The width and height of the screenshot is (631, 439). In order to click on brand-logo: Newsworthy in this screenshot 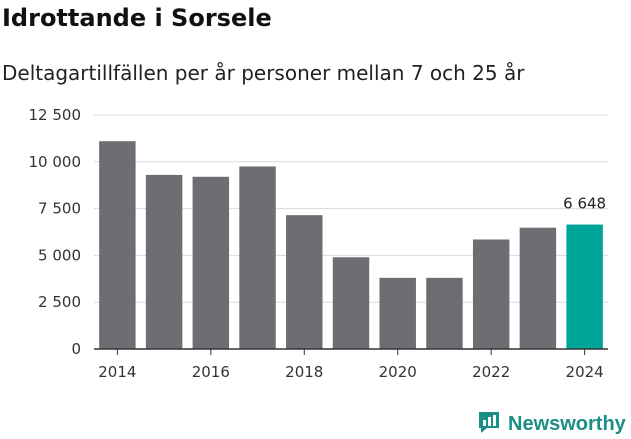, I will do `click(551, 424)`.